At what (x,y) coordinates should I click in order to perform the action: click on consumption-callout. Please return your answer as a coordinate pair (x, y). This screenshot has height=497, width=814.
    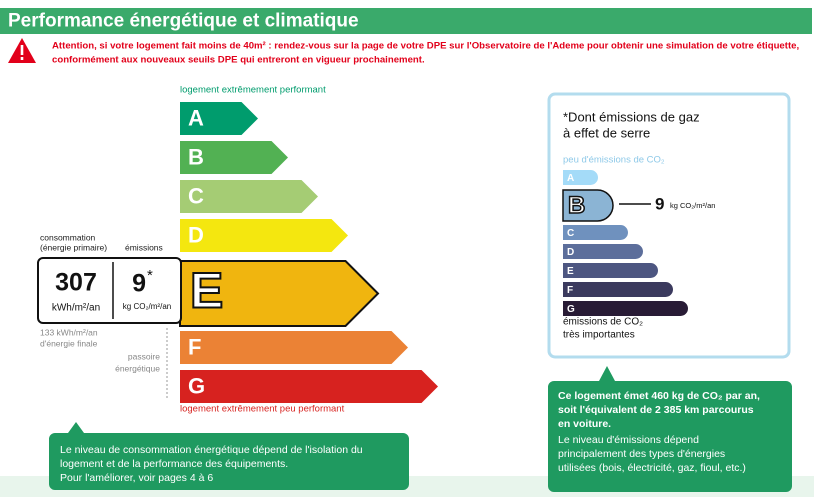
    Looking at the image, I should click on (229, 456).